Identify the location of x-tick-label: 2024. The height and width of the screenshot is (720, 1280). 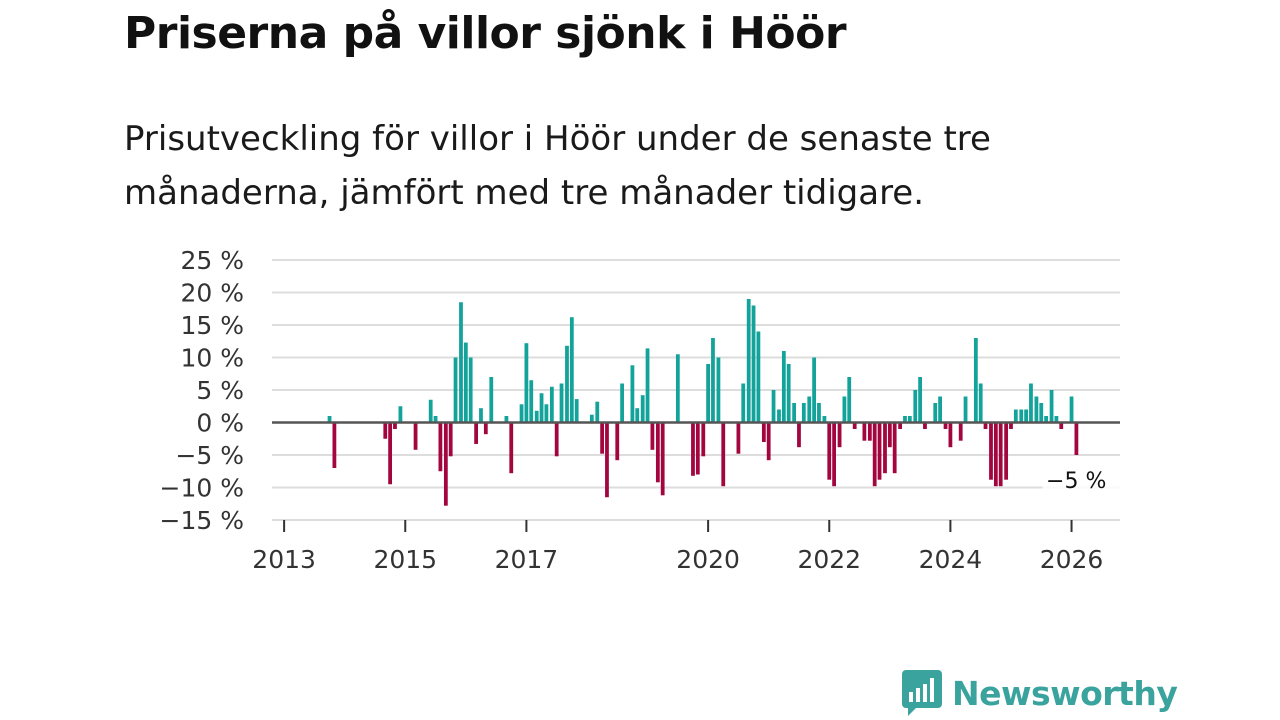
(951, 559).